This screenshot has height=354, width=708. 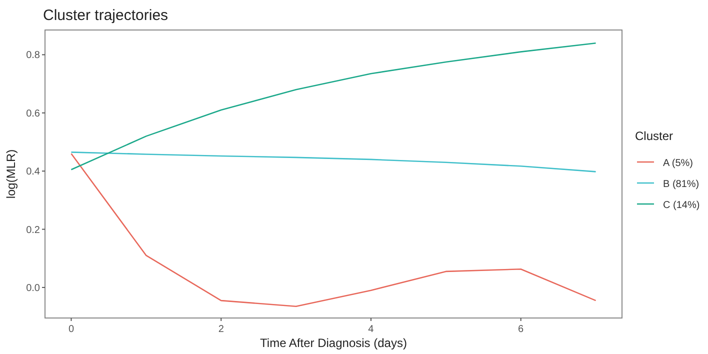 What do you see at coordinates (33, 114) in the screenshot?
I see `y-tick-label: 0.6` at bounding box center [33, 114].